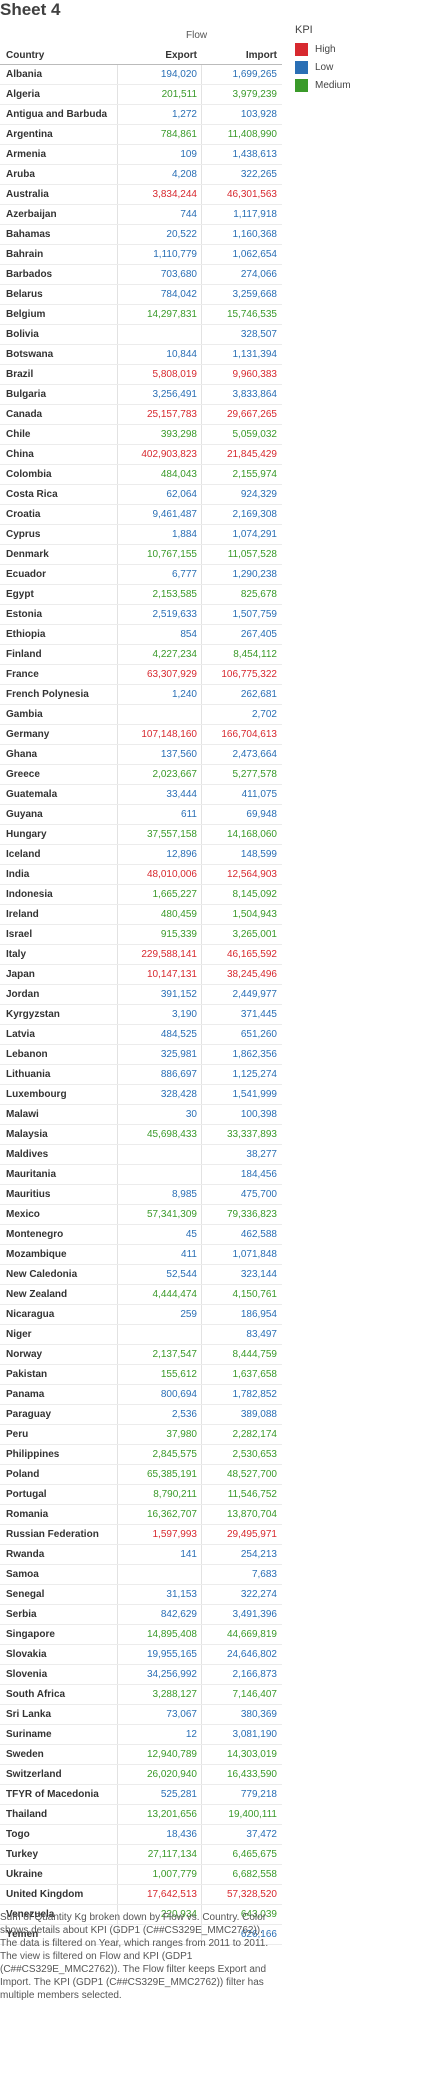 The width and height of the screenshot is (432, 2079). I want to click on table-row: Costa Rica 62,064 924,329, so click(141, 495).